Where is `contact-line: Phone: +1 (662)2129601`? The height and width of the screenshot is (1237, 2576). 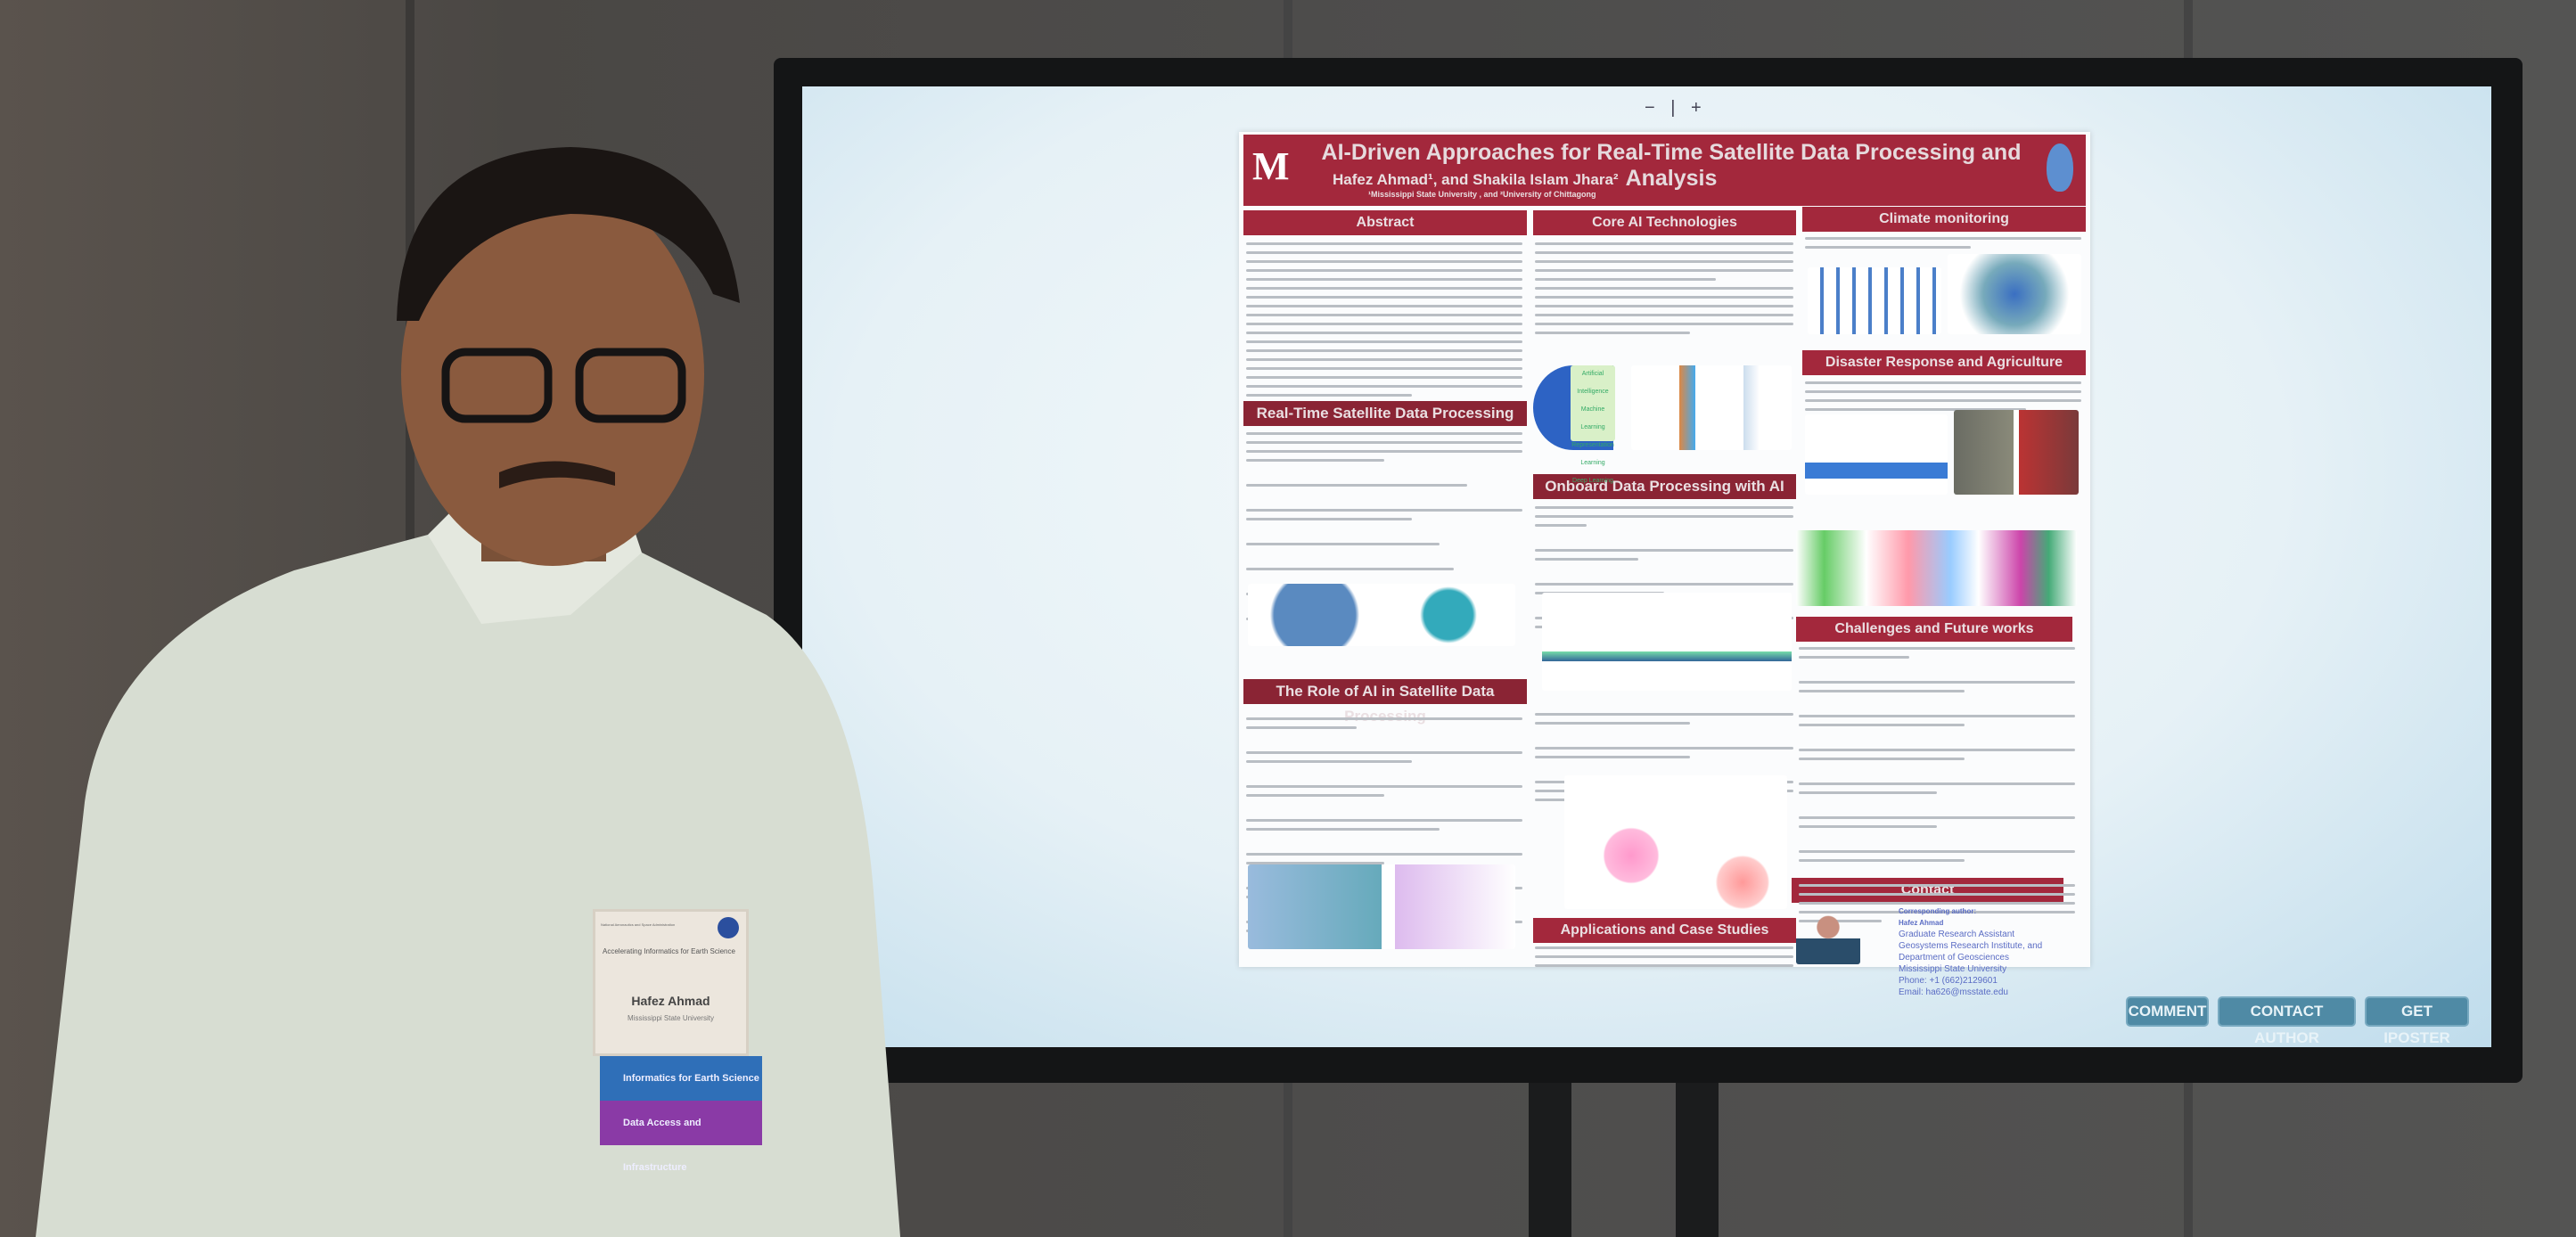 contact-line: Phone: +1 (662)2129601 is located at coordinates (1948, 981).